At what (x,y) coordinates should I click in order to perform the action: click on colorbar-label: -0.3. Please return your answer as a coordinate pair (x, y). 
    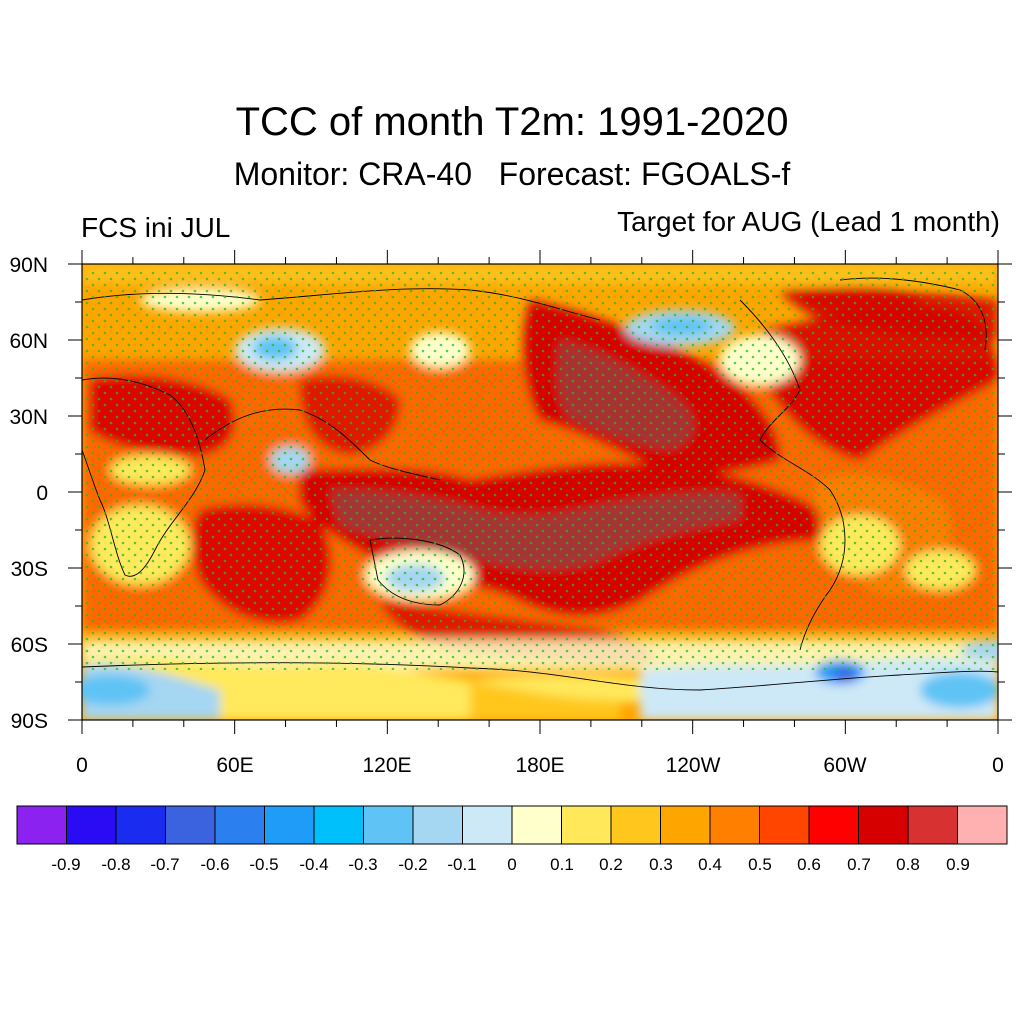
    Looking at the image, I should click on (362, 864).